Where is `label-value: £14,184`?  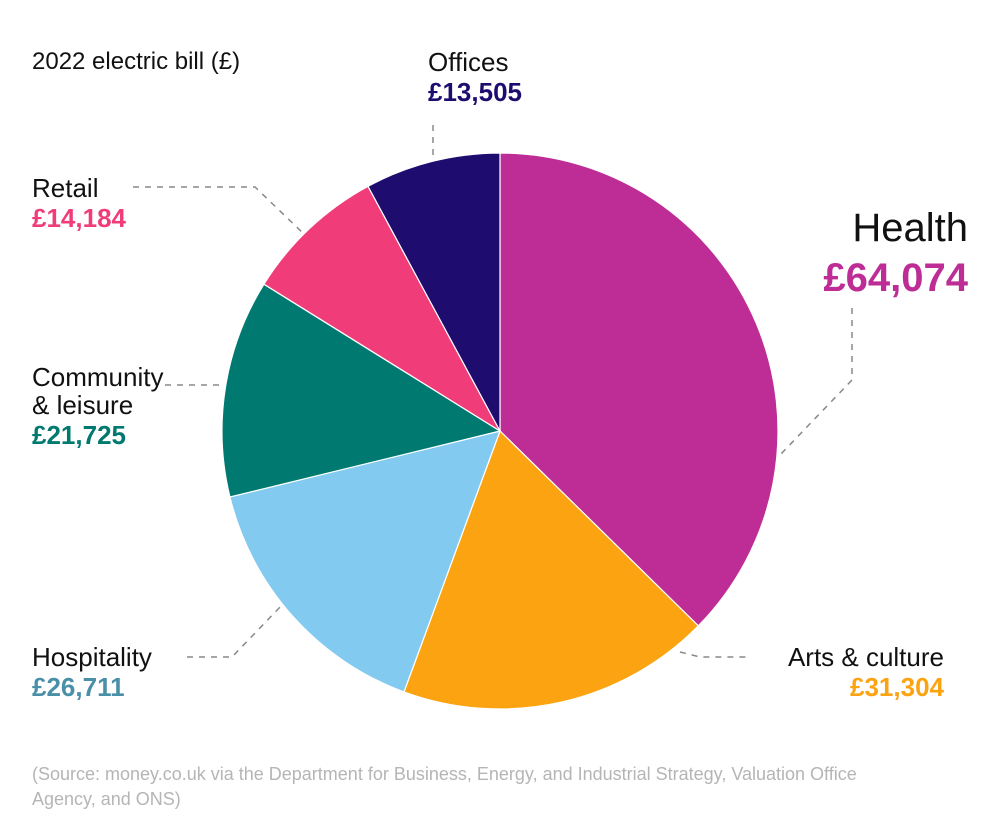
label-value: £14,184 is located at coordinates (79, 218).